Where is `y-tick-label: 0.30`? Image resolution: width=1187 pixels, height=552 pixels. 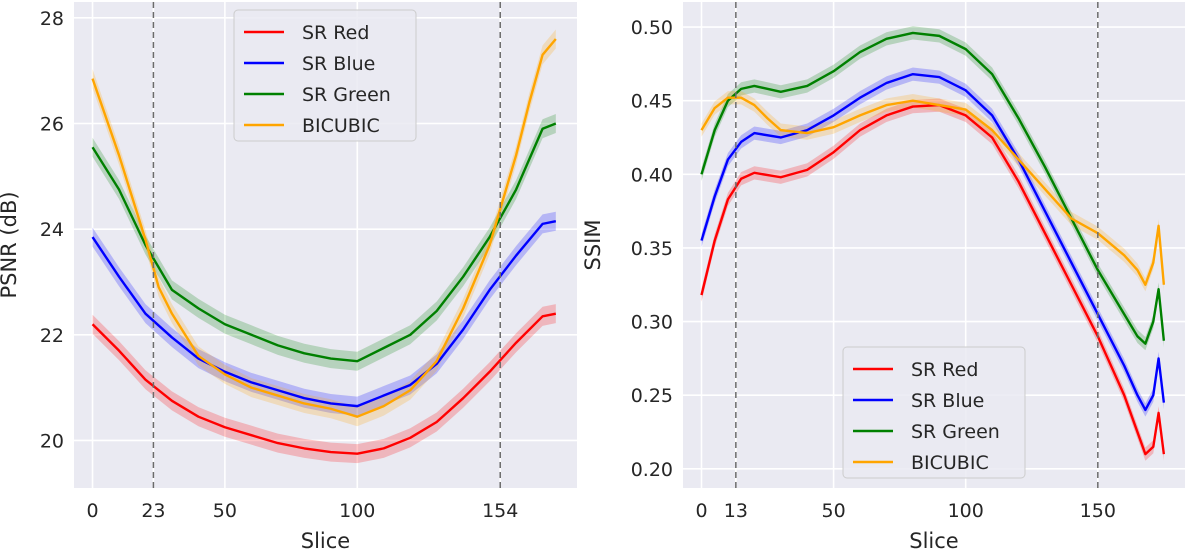 y-tick-label: 0.30 is located at coordinates (652, 323).